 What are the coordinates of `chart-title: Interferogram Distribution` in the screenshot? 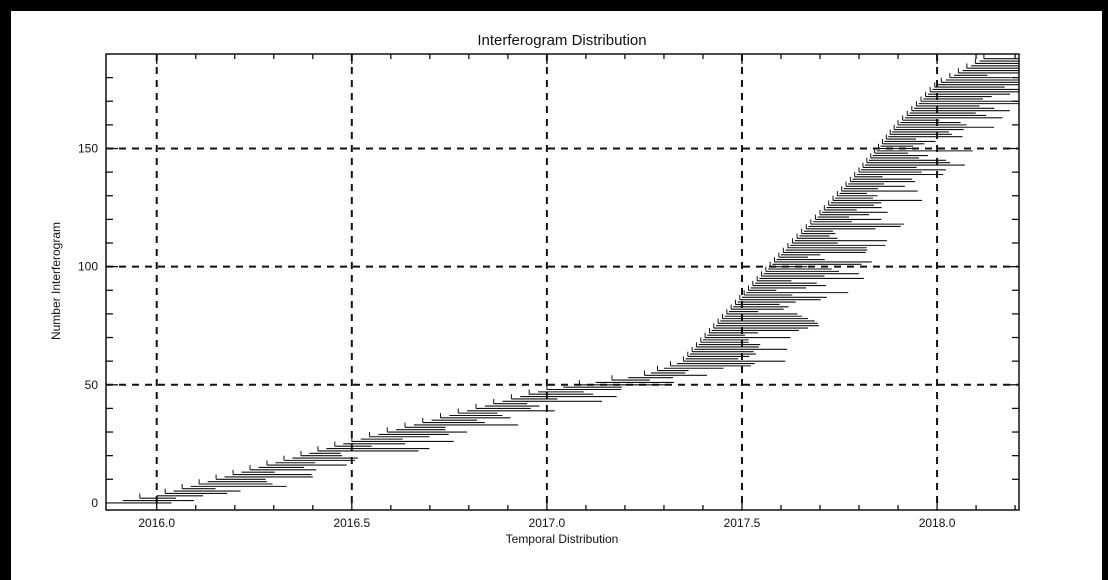 It's located at (561, 40).